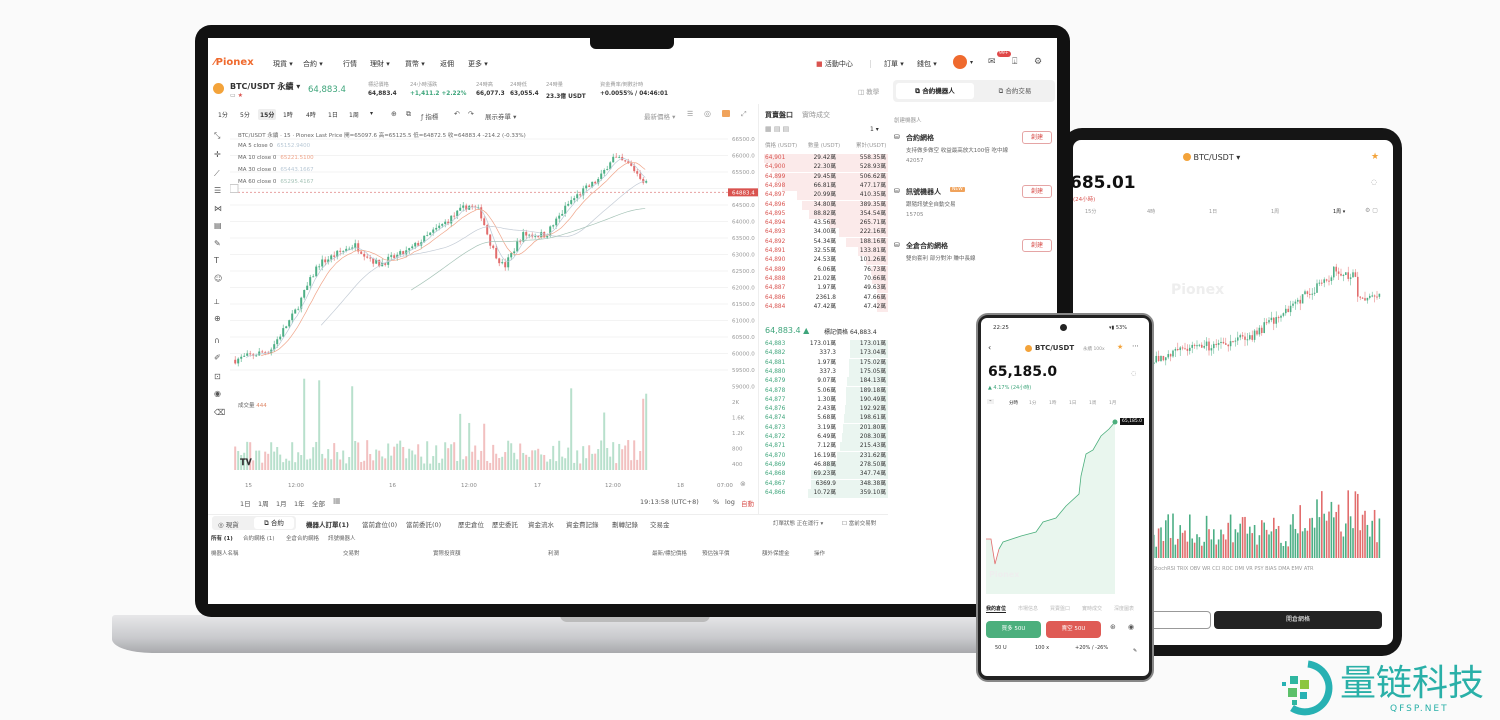  Describe the element at coordinates (220, 412) in the screenshot. I see `trash-icon: ⌫` at that location.